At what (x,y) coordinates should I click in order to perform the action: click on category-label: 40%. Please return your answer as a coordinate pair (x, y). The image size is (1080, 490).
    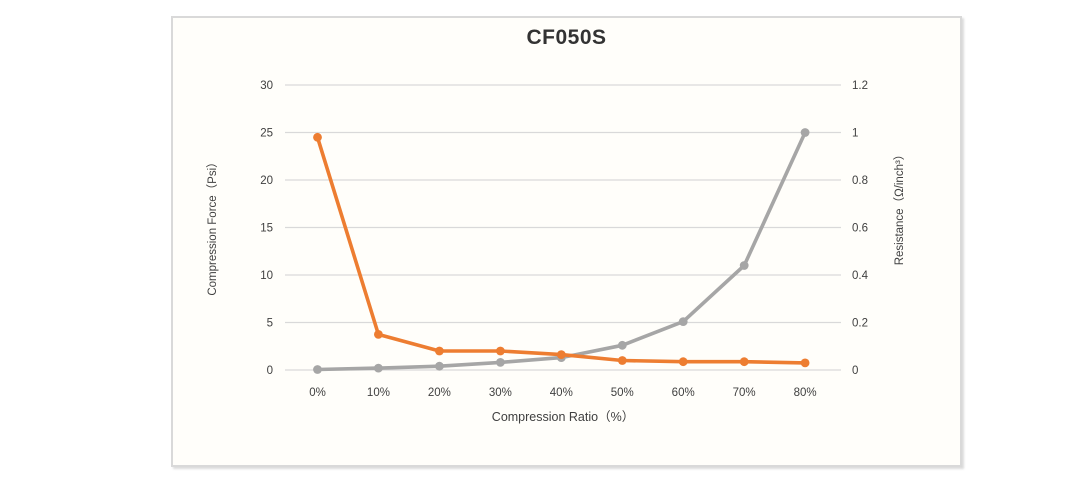
    Looking at the image, I should click on (561, 393).